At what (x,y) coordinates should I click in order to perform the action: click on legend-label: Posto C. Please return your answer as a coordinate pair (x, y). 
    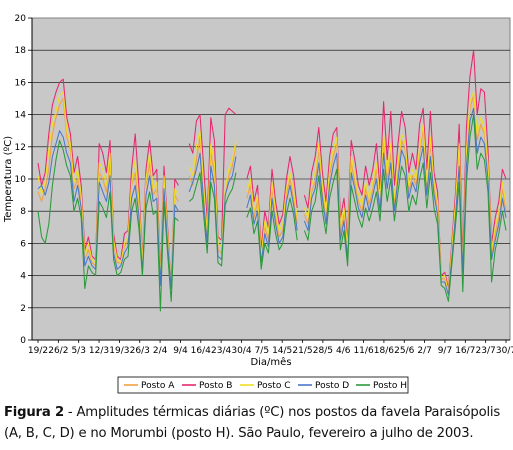
    Looking at the image, I should click on (273, 386).